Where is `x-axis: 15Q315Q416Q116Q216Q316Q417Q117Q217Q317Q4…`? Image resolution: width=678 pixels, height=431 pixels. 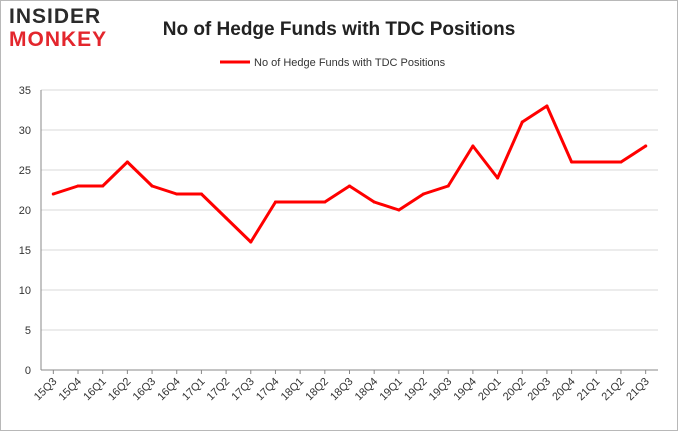
x-axis: 15Q315Q416Q116Q216Q316Q417Q117Q217Q317Q4… is located at coordinates (342, 386).